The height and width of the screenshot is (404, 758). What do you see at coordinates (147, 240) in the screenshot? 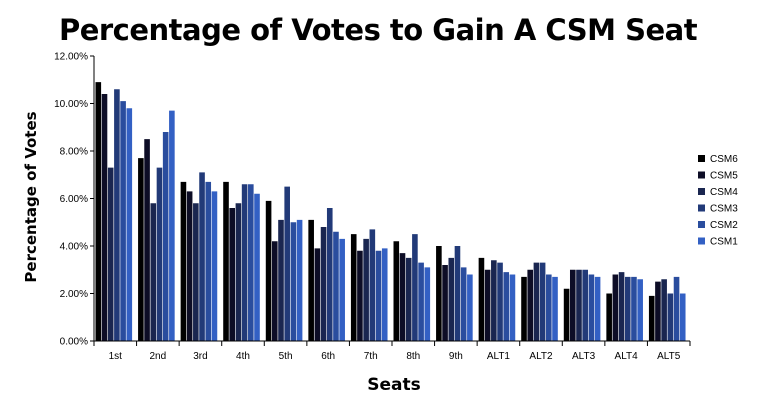
I see `bar-csm5-2nd` at bounding box center [147, 240].